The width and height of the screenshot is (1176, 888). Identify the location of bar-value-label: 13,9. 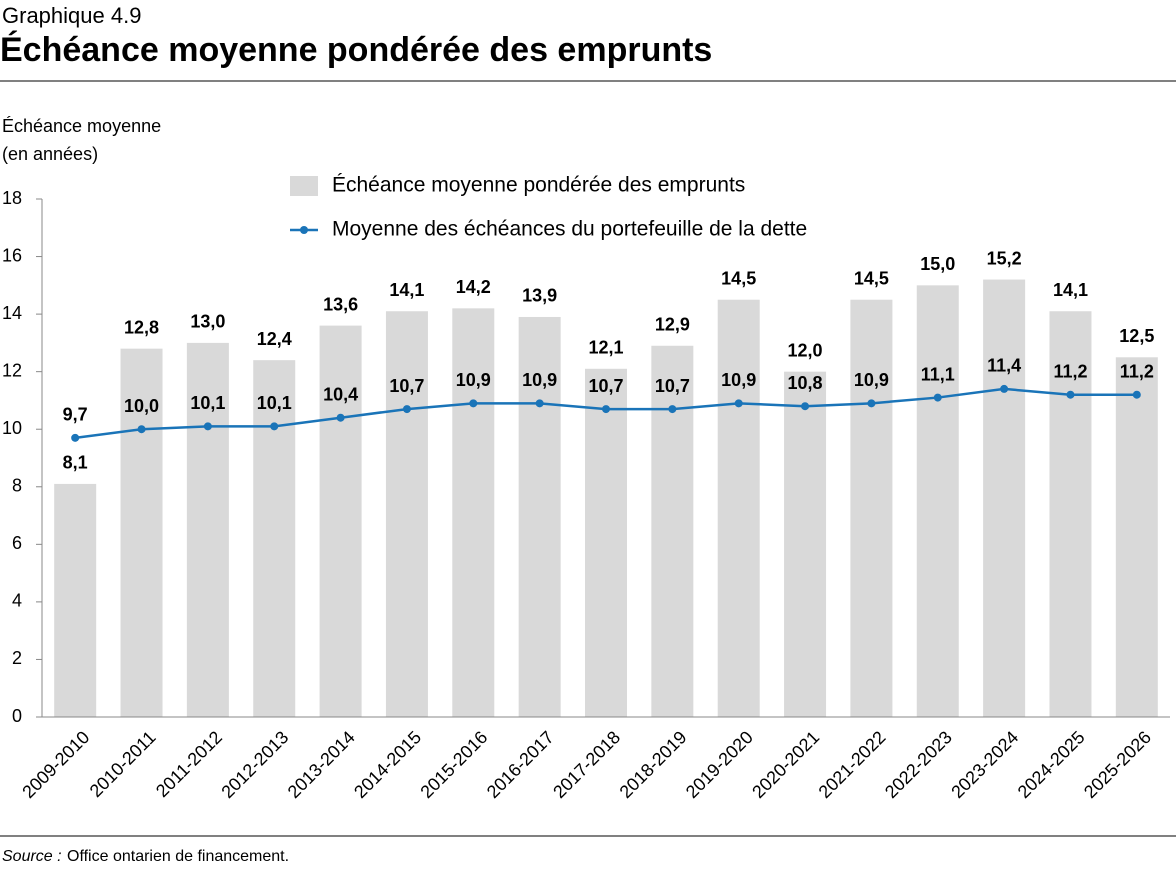
(539, 296).